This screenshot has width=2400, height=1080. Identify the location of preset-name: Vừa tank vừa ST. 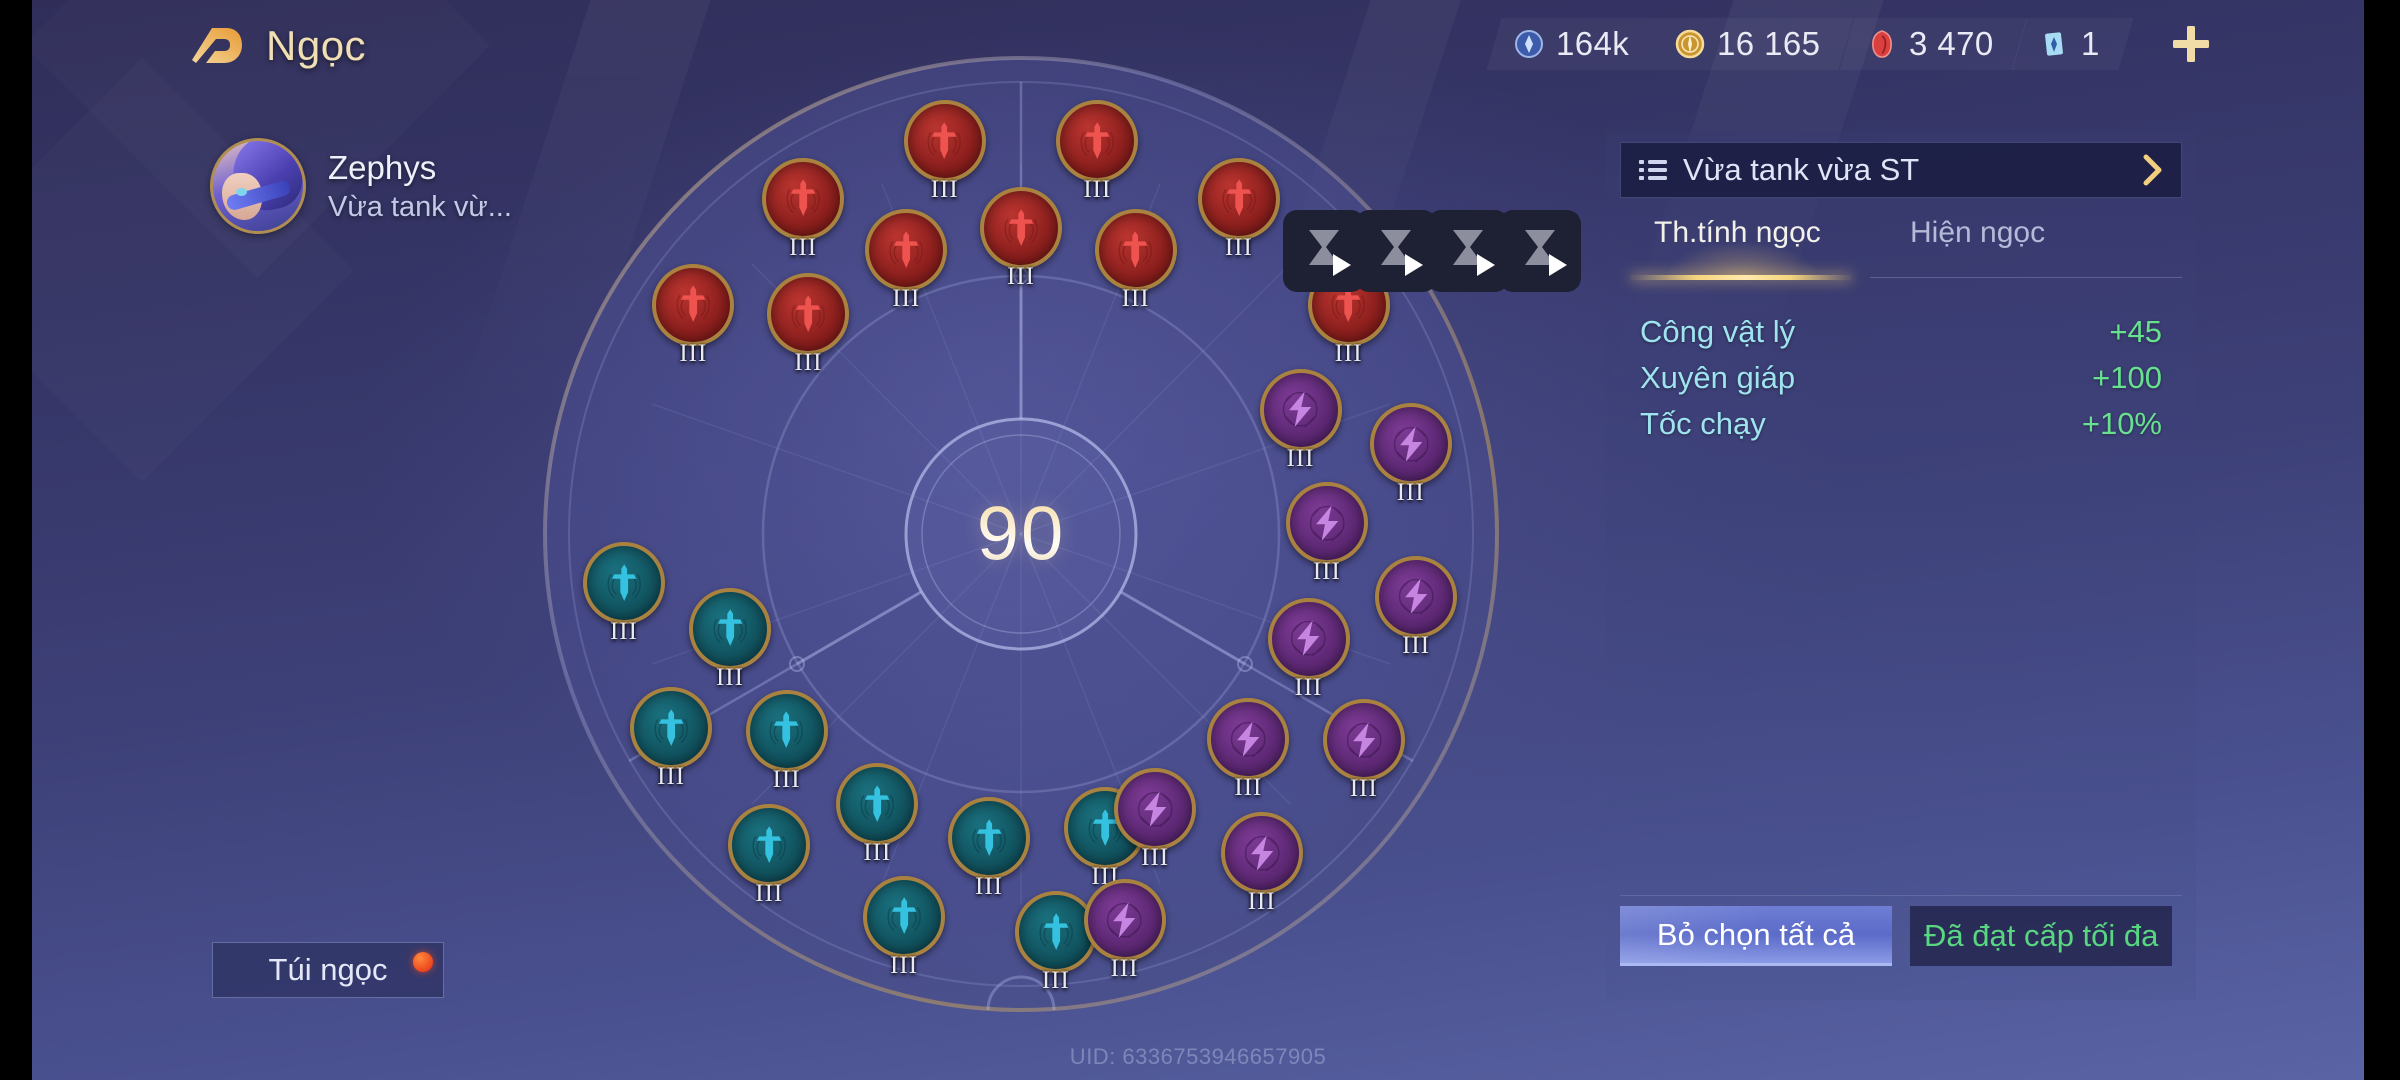
(1801, 169).